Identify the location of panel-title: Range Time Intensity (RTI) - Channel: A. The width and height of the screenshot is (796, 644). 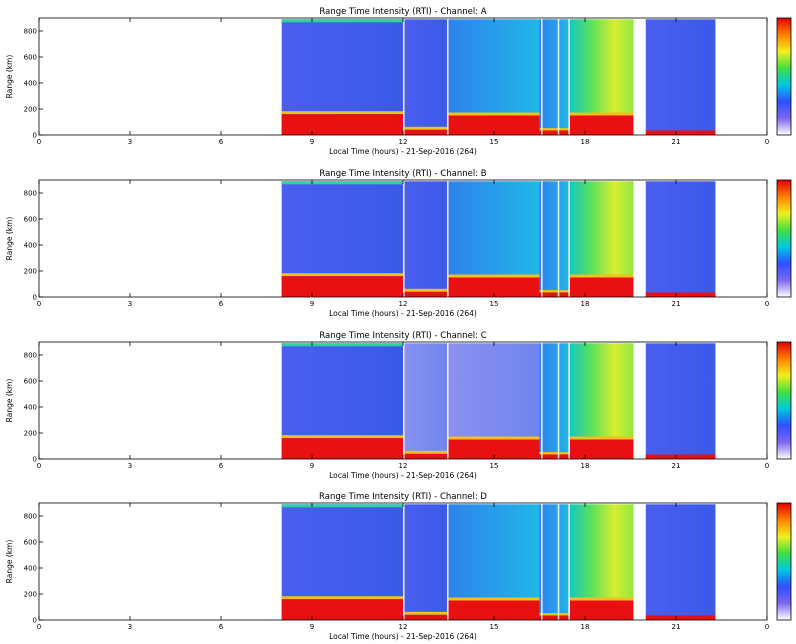
(402, 12).